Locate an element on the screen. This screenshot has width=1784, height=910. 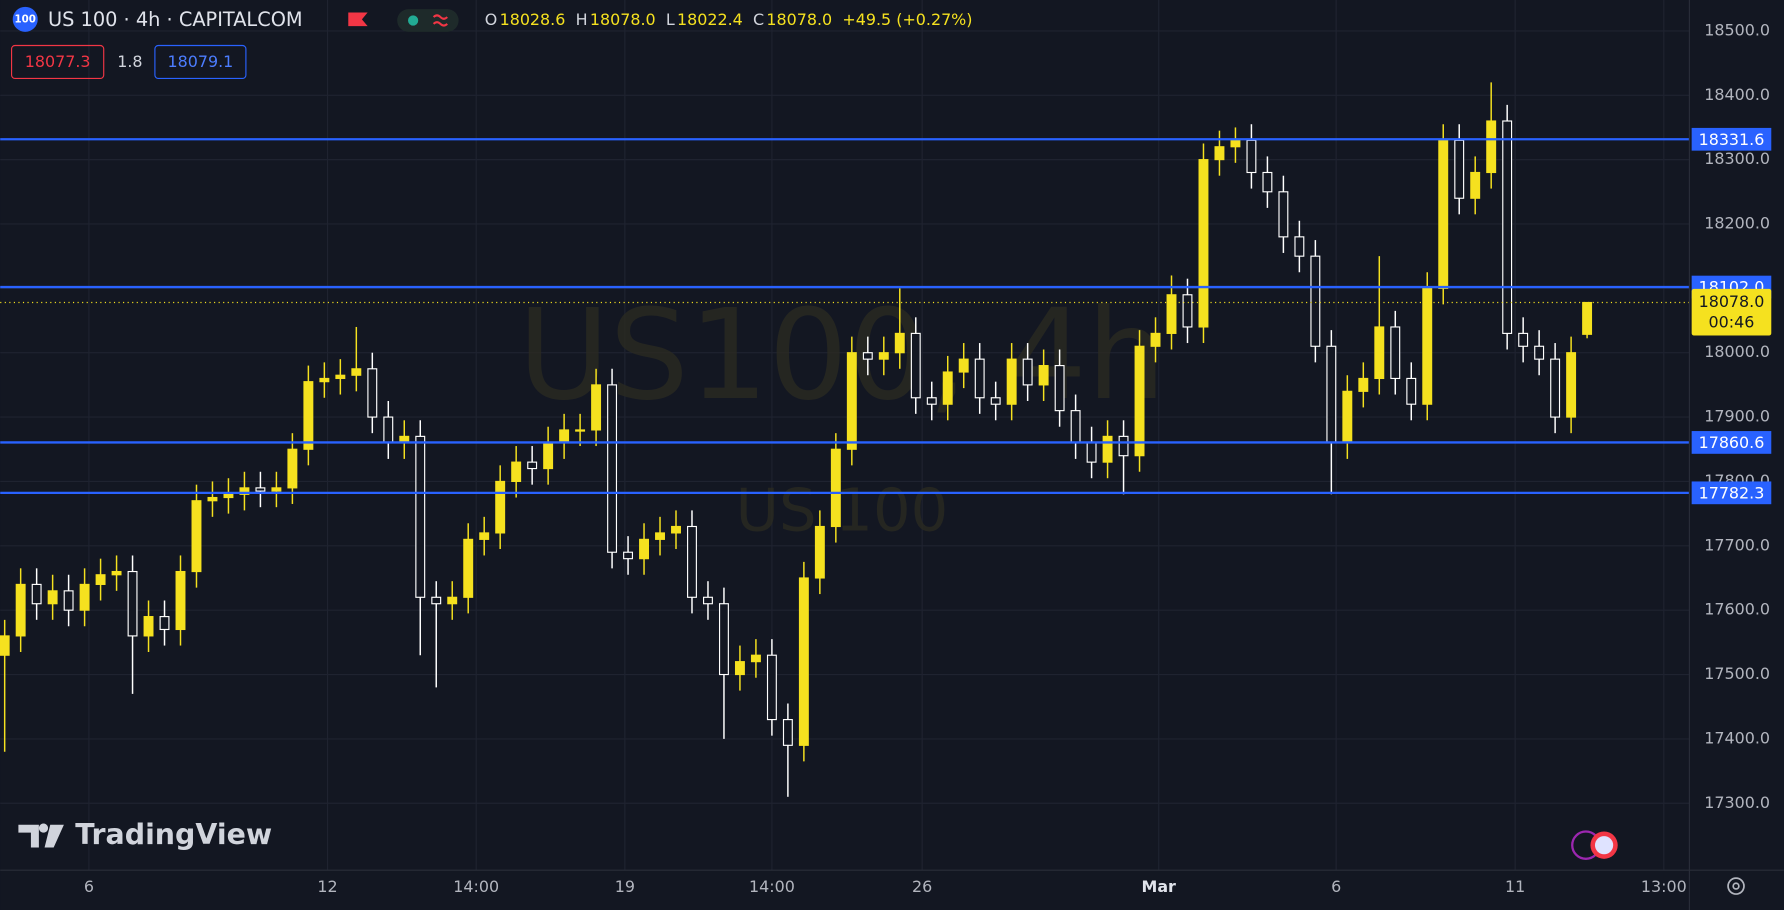
ohlc-key: L is located at coordinates (670, 19).